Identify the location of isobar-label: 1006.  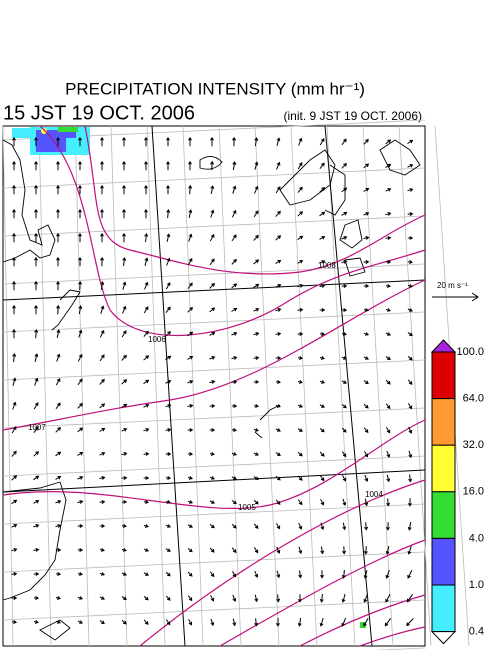
(157, 339).